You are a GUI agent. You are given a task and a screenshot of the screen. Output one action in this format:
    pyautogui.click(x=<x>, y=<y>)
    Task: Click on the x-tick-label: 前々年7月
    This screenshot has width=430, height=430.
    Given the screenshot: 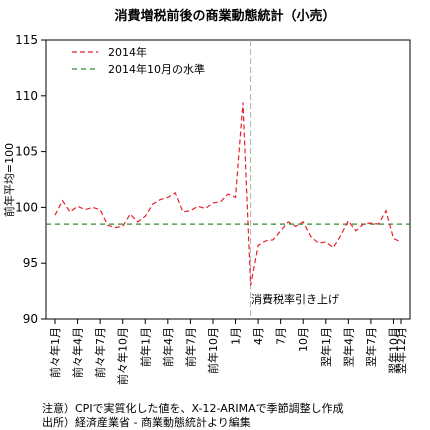 What is the action you would take?
    pyautogui.click(x=100, y=352)
    